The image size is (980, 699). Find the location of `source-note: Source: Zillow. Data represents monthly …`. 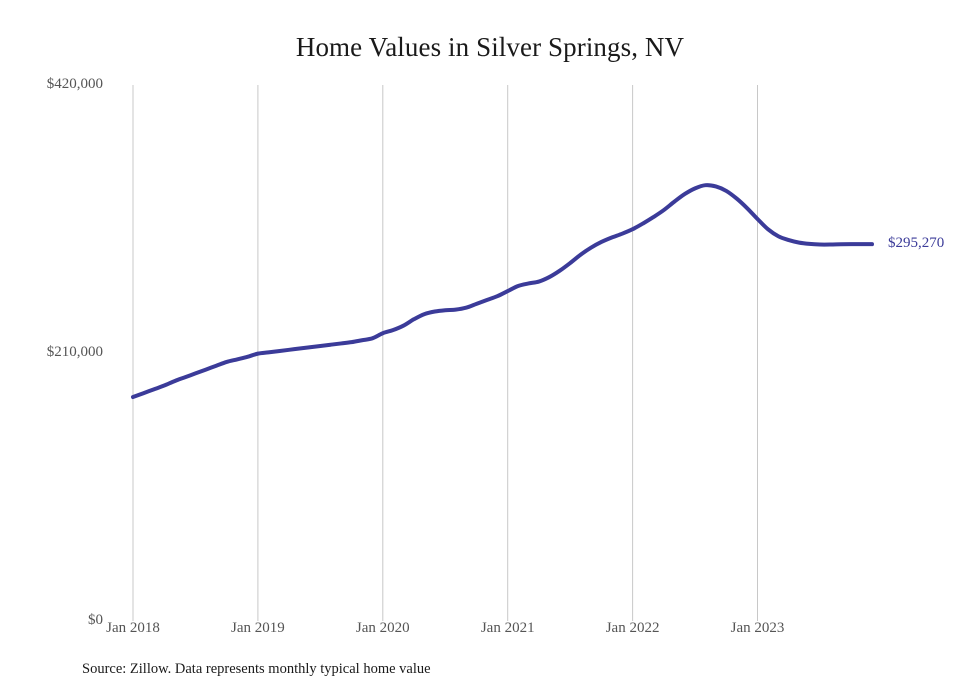

source-note: Source: Zillow. Data represents monthly … is located at coordinates (256, 669).